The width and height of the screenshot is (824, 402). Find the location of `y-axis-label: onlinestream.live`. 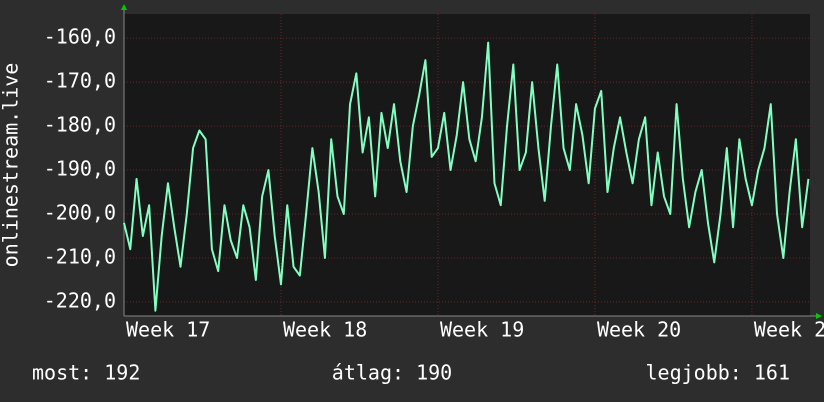

y-axis-label: onlinestream.live is located at coordinates (11, 165).